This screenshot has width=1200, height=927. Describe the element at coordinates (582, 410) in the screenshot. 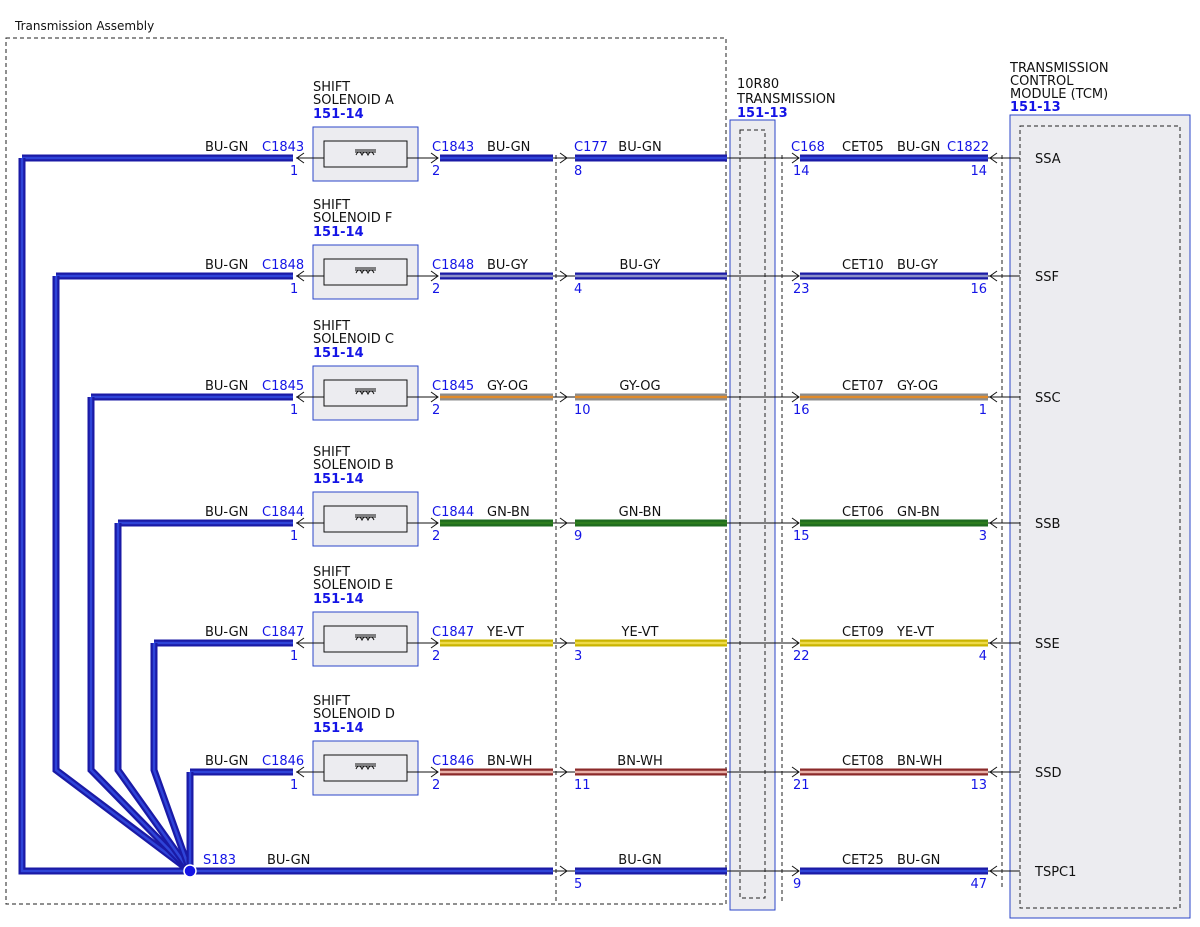

I see `c177-pin: 10` at that location.